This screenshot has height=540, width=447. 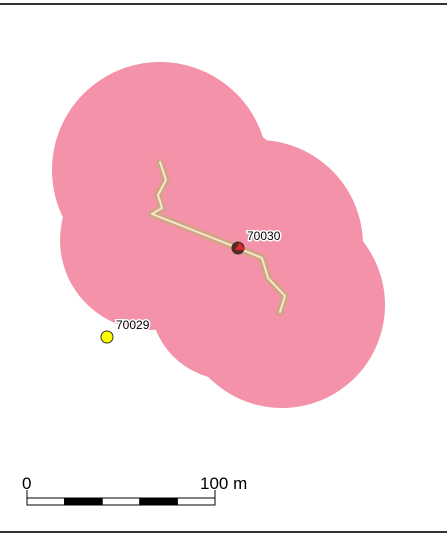 What do you see at coordinates (133, 325) in the screenshot?
I see `site-label-70029: 70029` at bounding box center [133, 325].